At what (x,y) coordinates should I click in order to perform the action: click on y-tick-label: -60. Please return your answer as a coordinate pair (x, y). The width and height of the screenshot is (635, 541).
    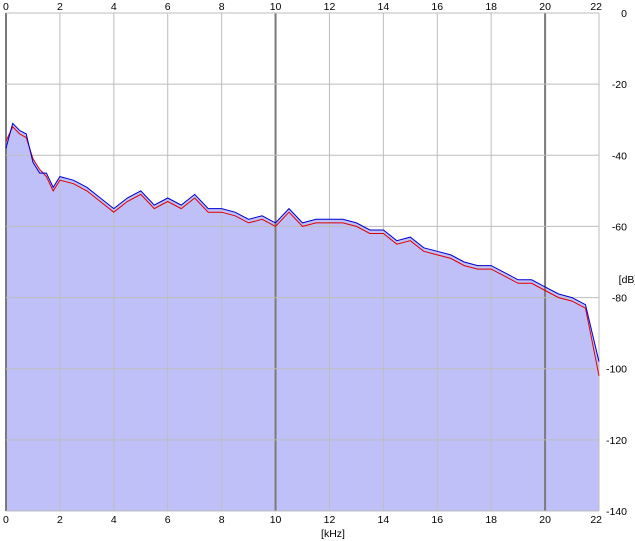
    Looking at the image, I should click on (619, 227).